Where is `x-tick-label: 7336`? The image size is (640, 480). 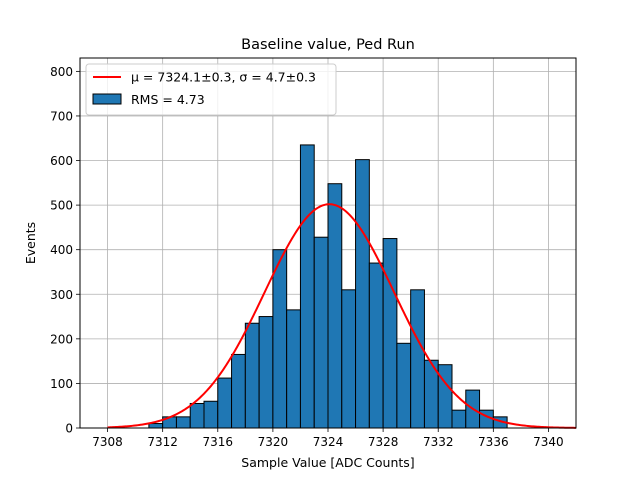 x-tick-label: 7336 is located at coordinates (493, 442).